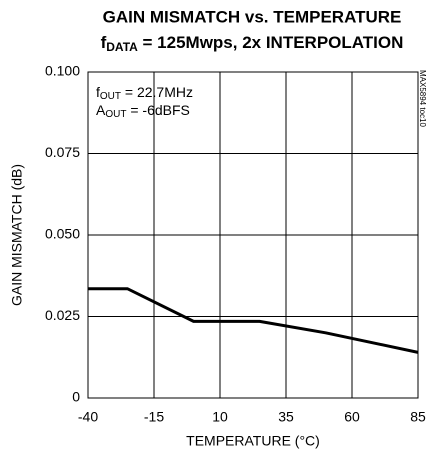  I want to click on x-tick-label: -15, so click(154, 417).